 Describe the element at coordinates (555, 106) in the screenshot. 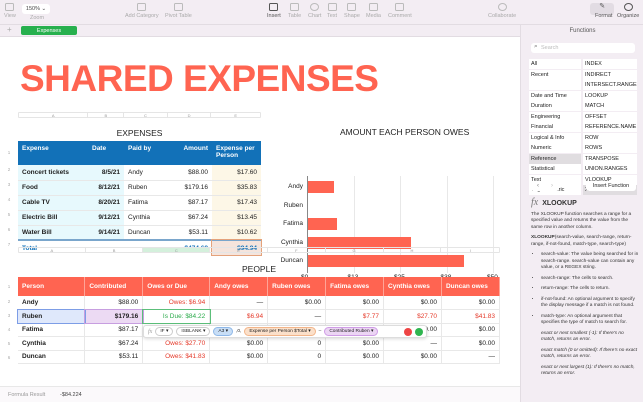

I see `category-item: Duration` at that location.